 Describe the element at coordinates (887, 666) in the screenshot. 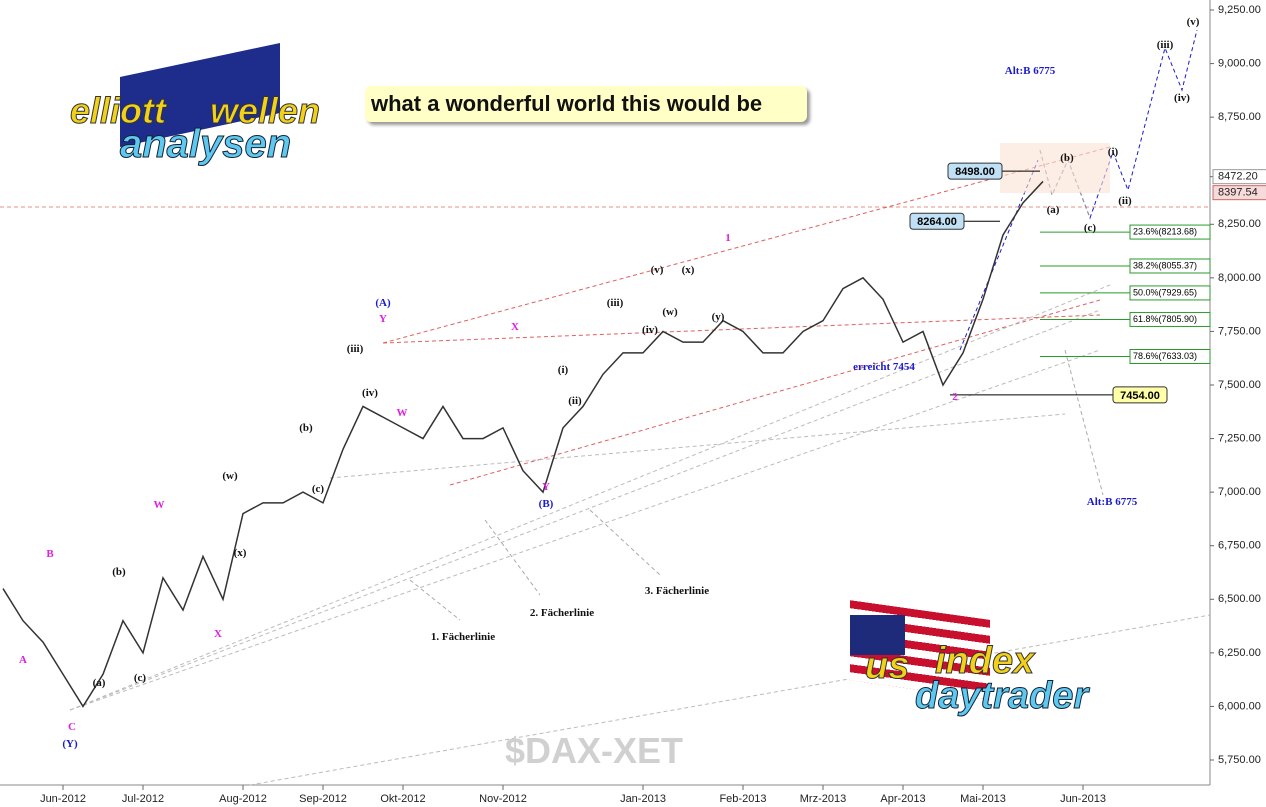

I see `logo-word: us` at that location.